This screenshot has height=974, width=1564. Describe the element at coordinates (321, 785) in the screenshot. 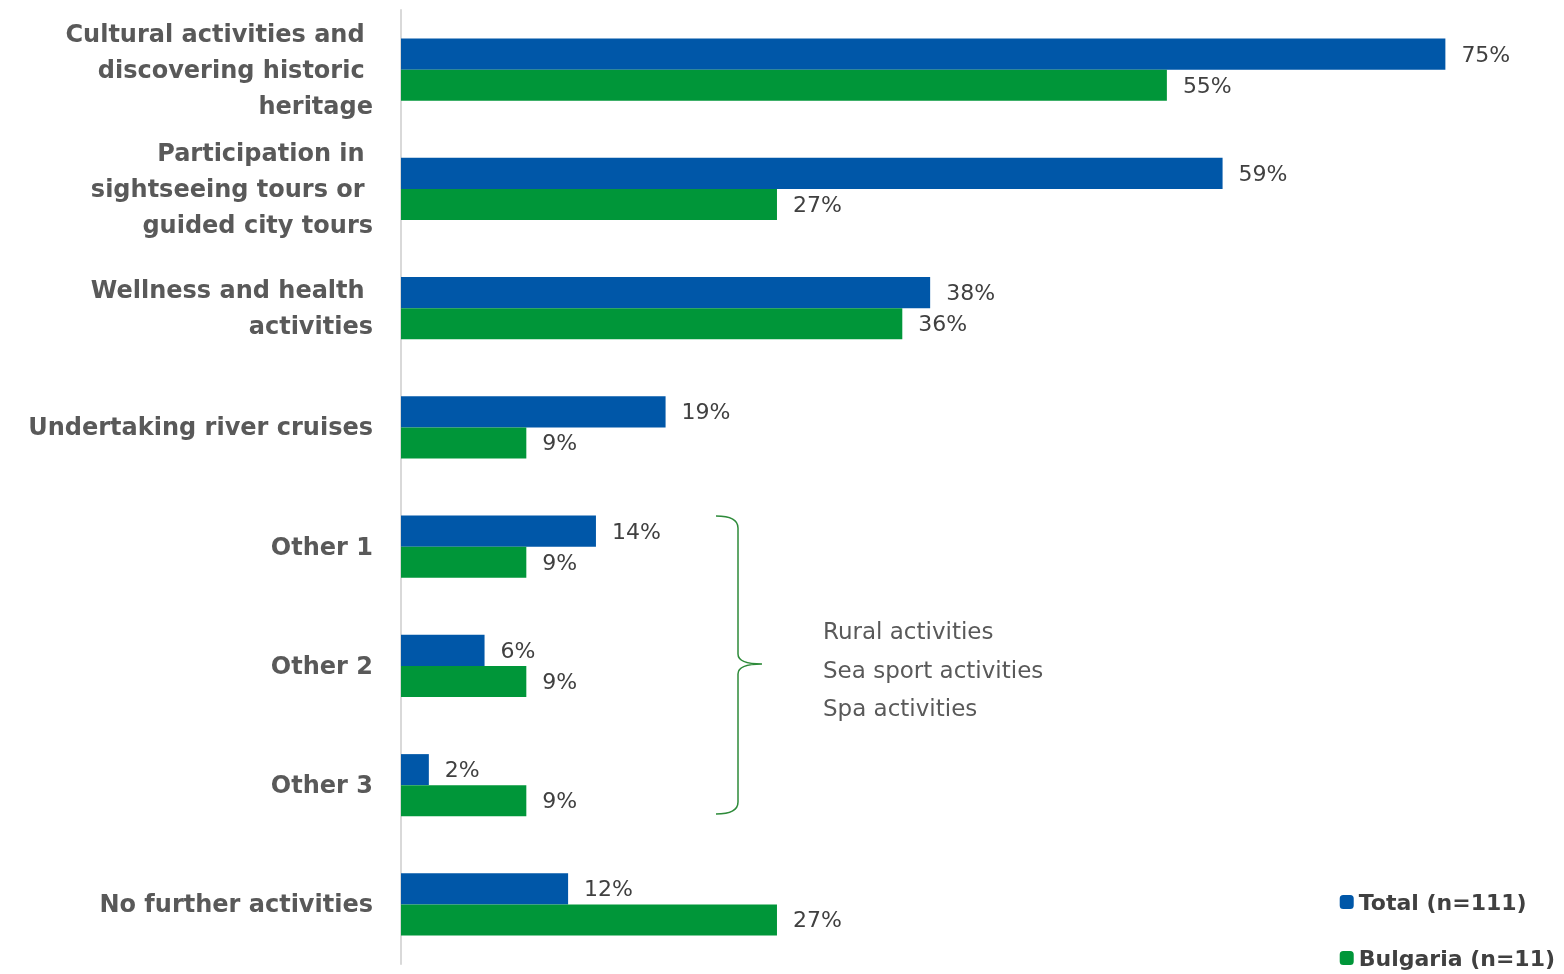

I see `y-tick-label: Other 3` at that location.